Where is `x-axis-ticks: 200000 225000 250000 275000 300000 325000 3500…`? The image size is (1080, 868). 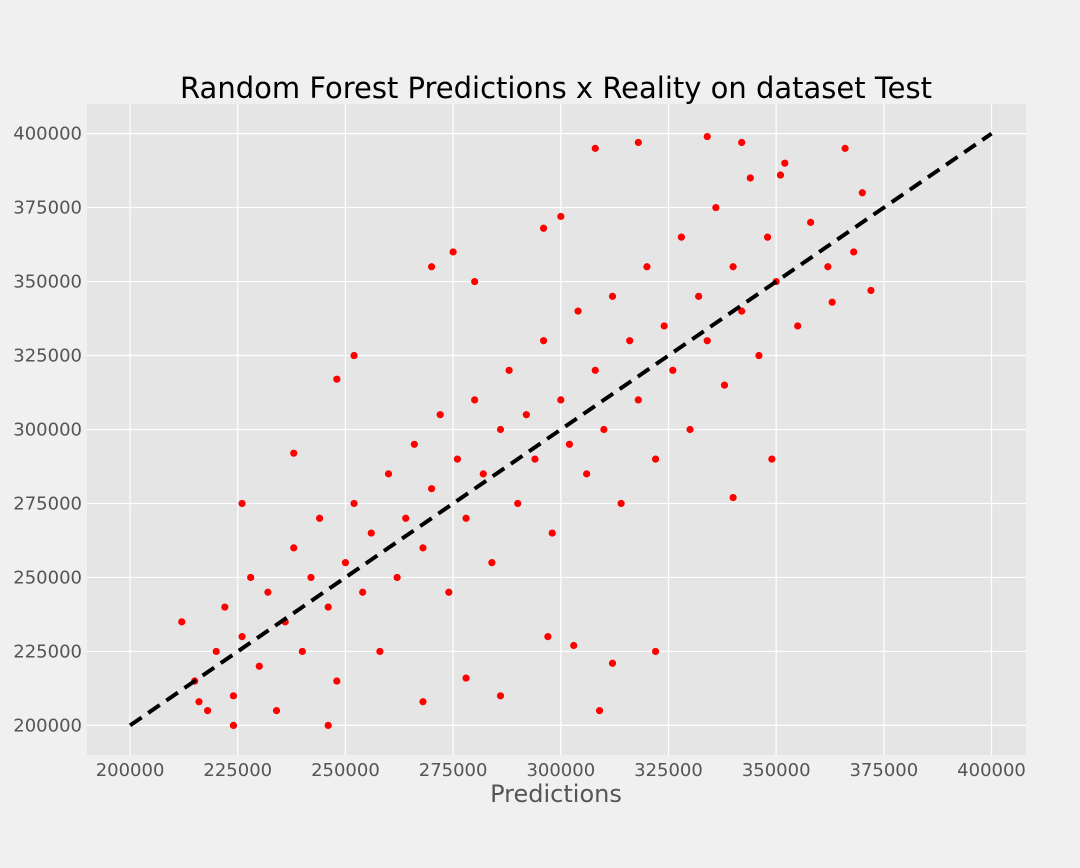
x-axis-ticks: 200000 225000 250000 275000 300000 325000 3500… is located at coordinates (561, 770).